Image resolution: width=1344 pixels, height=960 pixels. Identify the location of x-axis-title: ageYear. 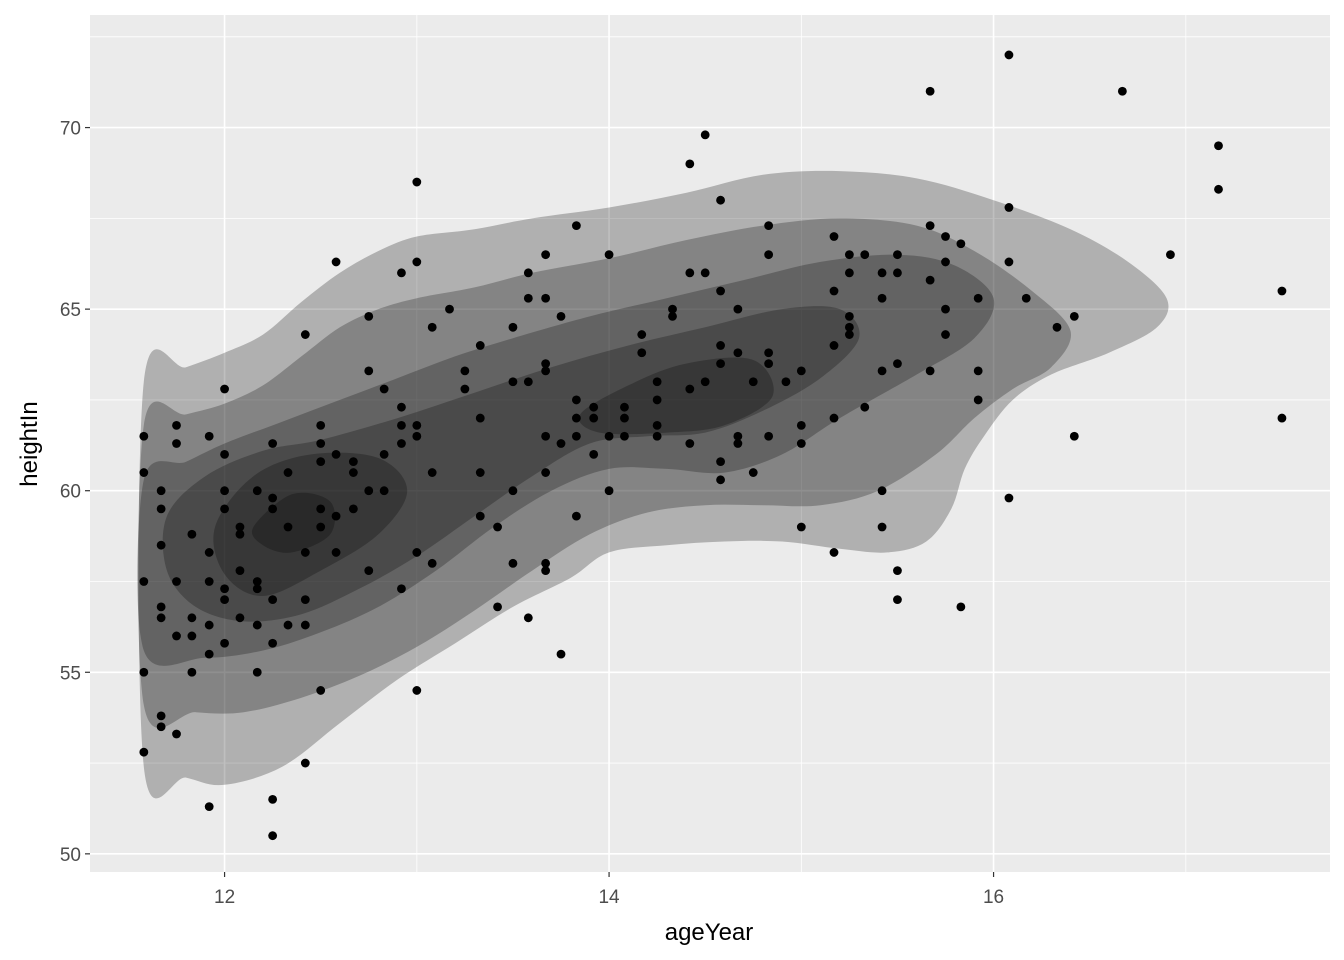
(709, 932).